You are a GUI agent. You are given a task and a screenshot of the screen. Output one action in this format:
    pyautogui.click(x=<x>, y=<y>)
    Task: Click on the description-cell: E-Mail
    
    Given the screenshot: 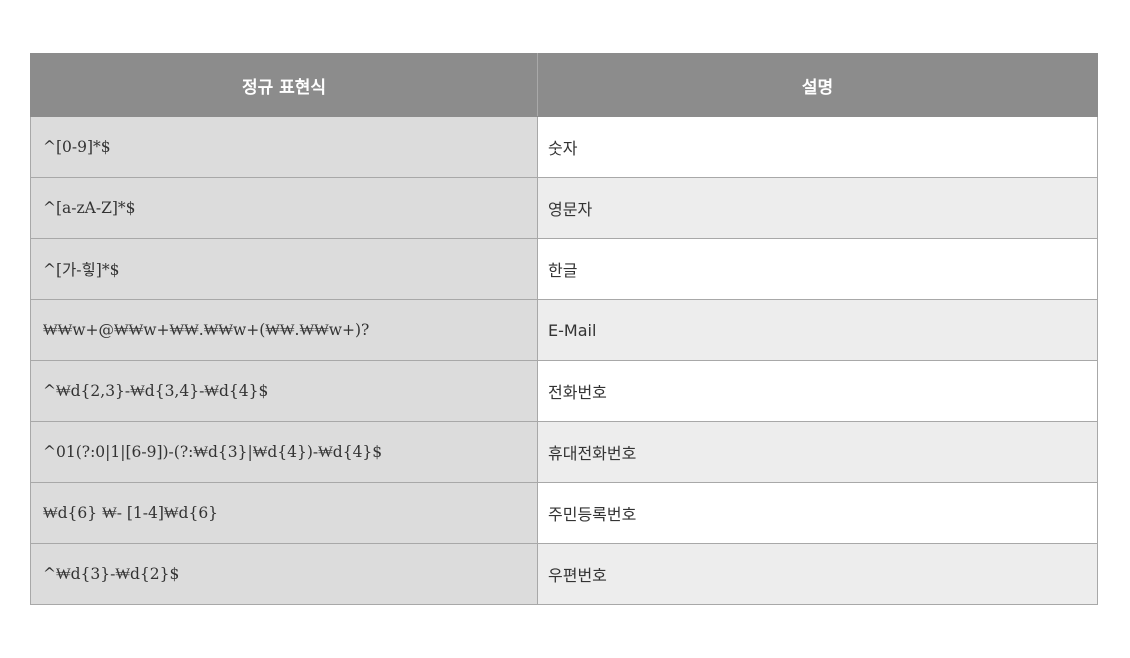 What is the action you would take?
    pyautogui.click(x=817, y=330)
    